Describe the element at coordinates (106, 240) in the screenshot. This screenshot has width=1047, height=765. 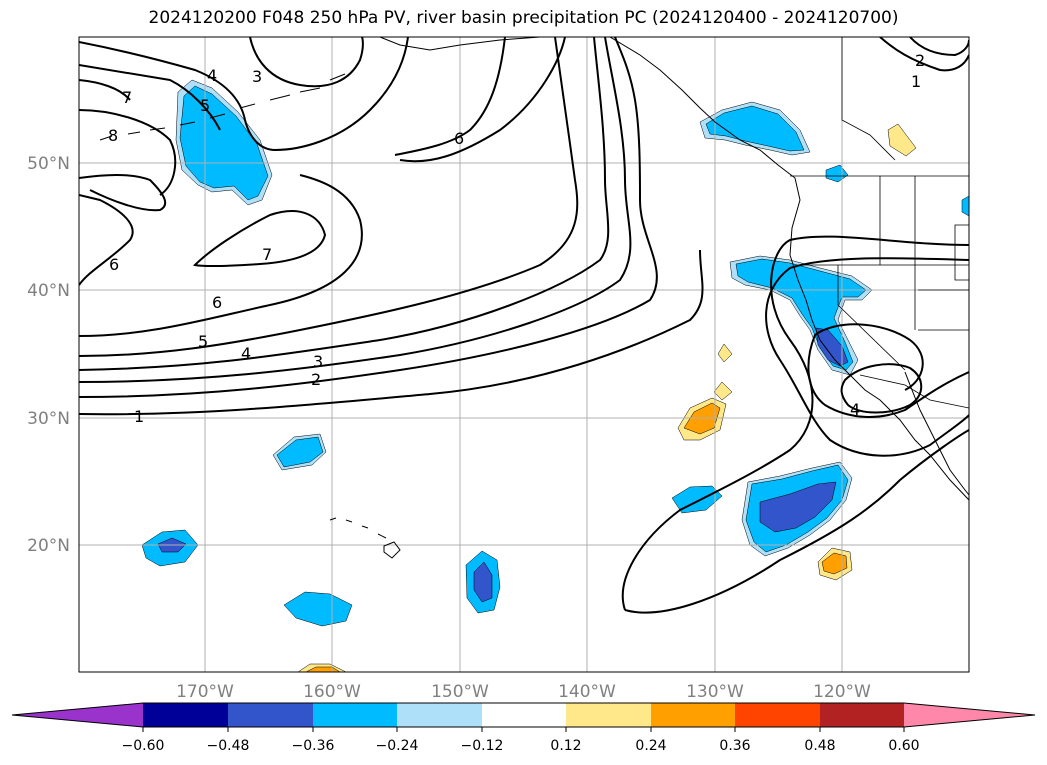
I see `pv-contour-6-west` at that location.